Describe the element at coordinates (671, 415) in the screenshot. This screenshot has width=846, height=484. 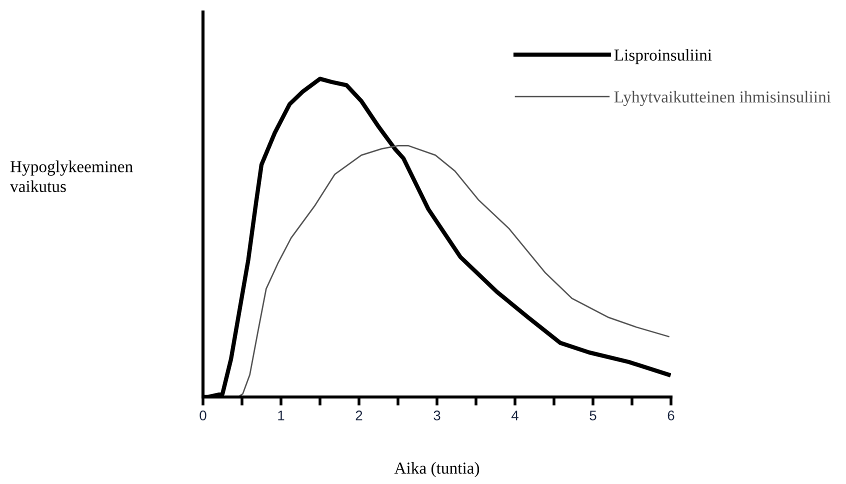
I see `x-tick-label: 6` at that location.